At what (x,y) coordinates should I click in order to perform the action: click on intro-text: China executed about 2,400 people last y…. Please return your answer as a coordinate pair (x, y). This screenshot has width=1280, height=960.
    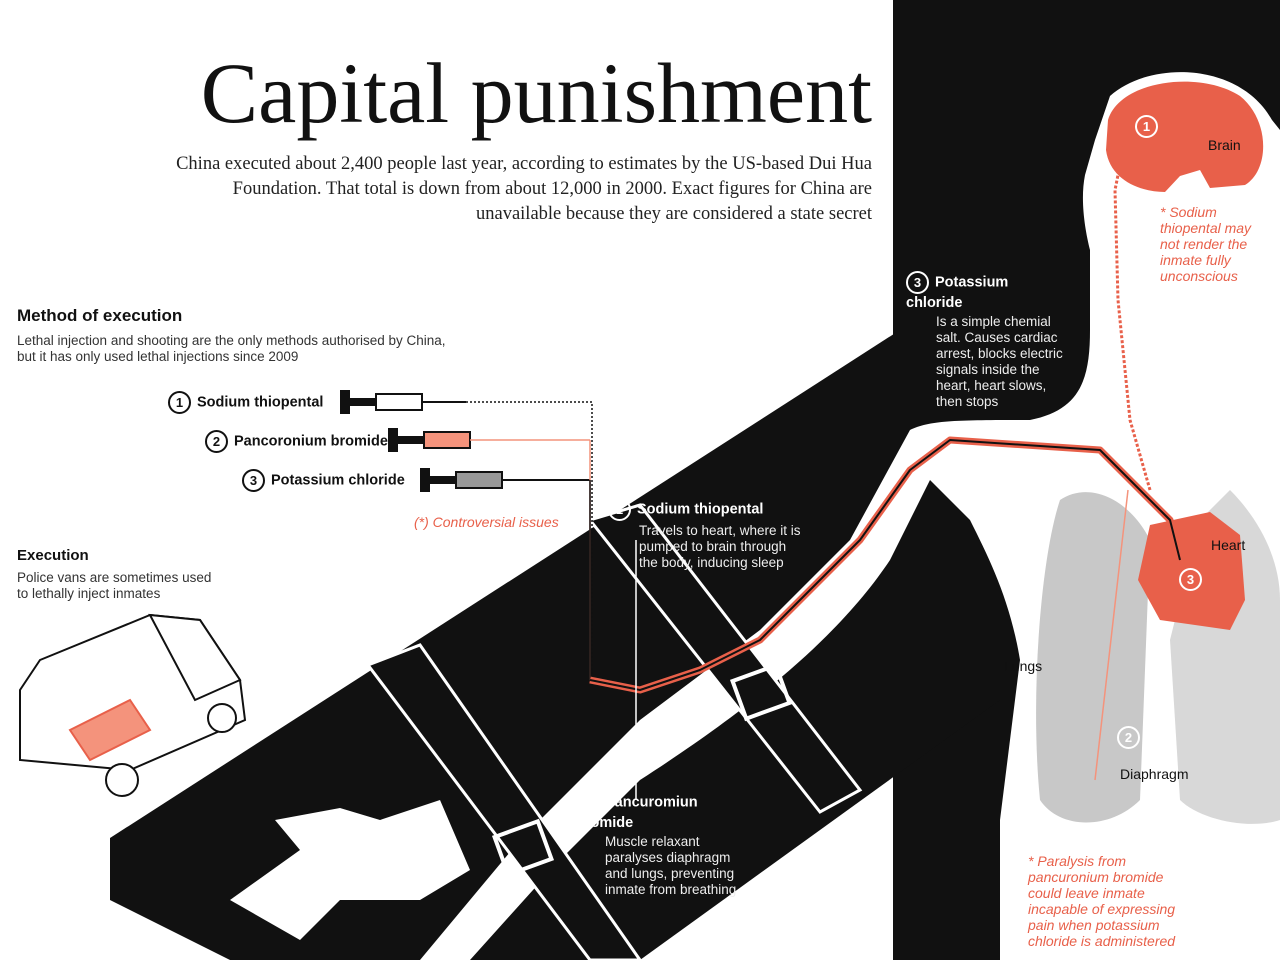
    Looking at the image, I should click on (524, 189).